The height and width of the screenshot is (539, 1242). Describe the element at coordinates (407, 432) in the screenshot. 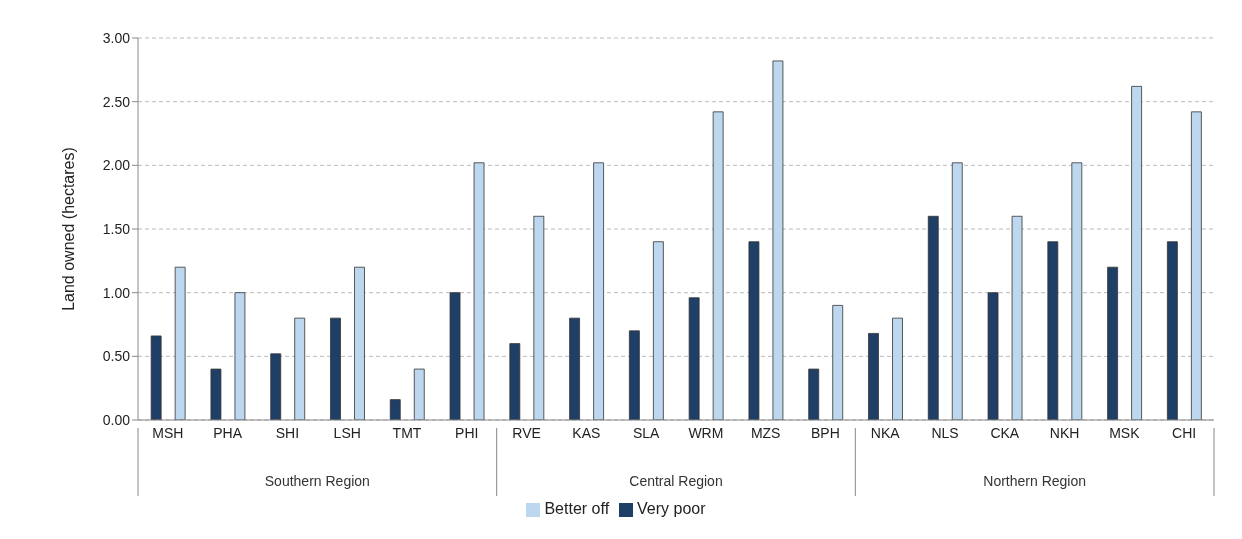

I see `x-tick-label: TMT` at that location.